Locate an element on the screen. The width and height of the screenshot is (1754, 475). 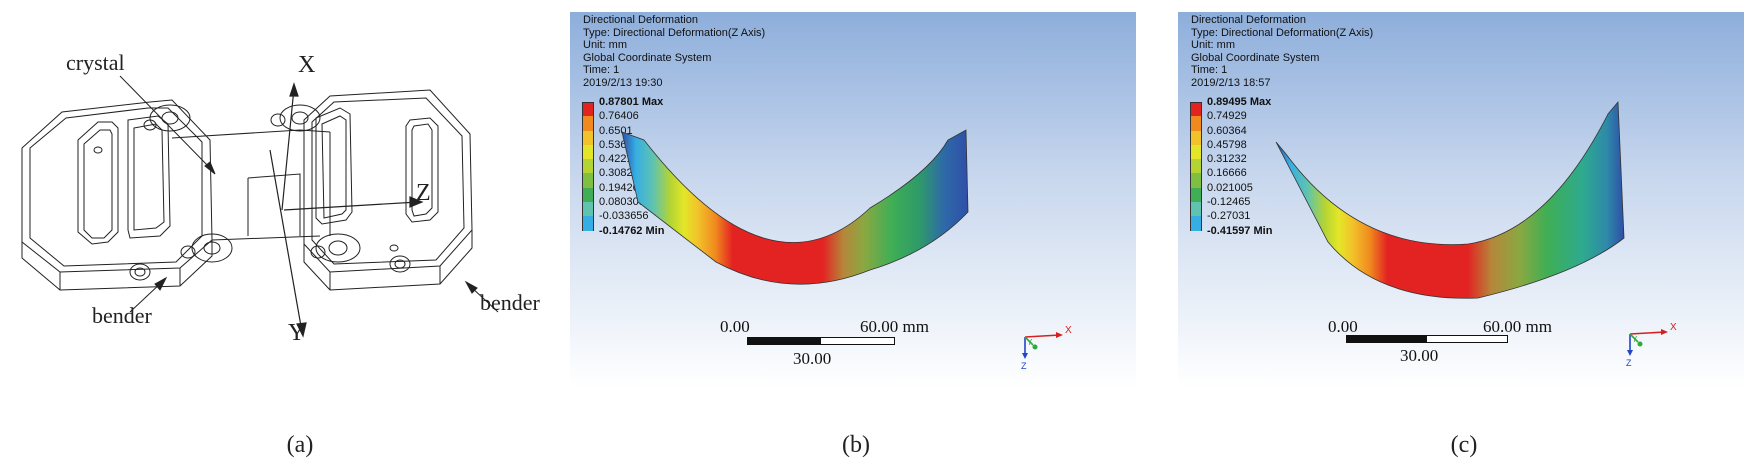
crystal-label: crystal is located at coordinates (95, 62).